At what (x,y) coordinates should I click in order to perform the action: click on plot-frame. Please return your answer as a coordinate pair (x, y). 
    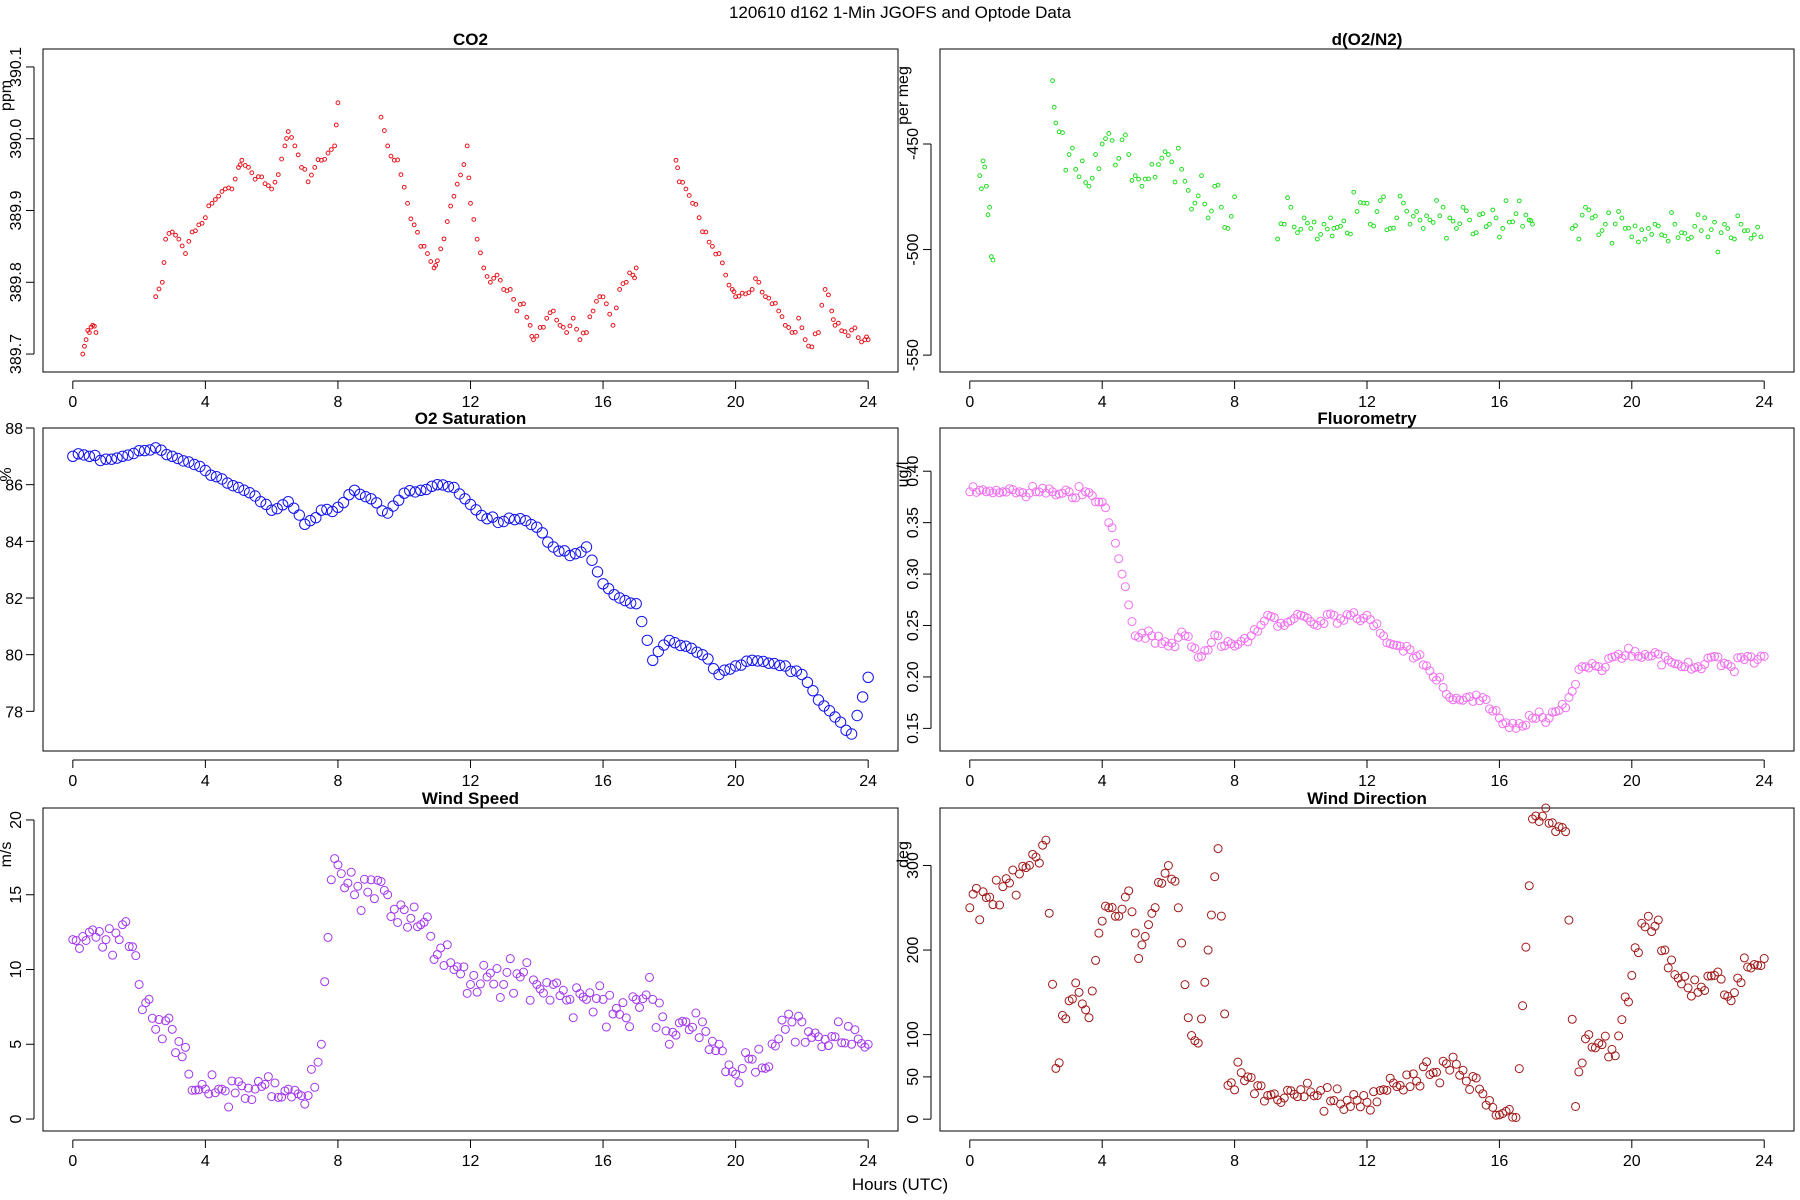
    Looking at the image, I should click on (470, 589).